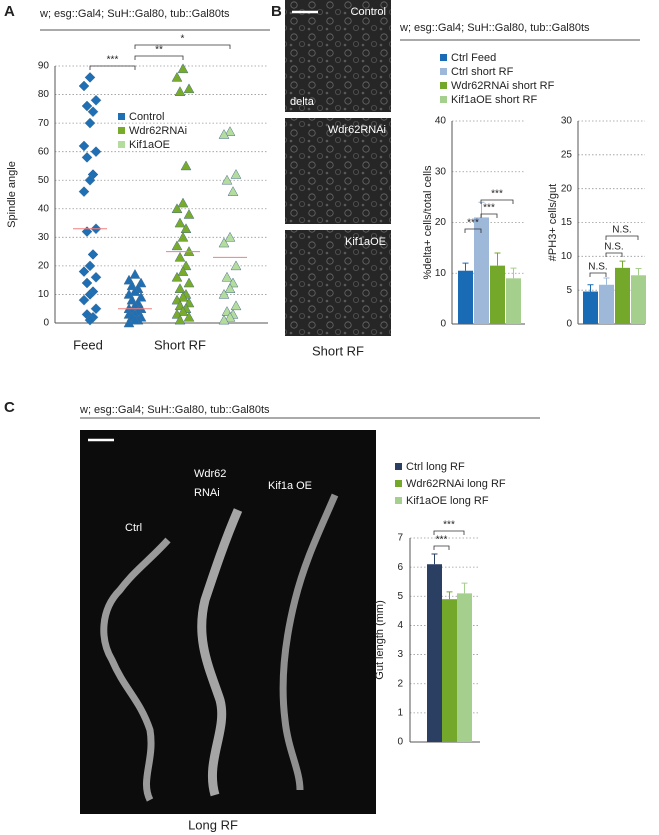 This screenshot has height=835, width=659. I want to click on y-axis-label: Gut length (mm), so click(380, 639).